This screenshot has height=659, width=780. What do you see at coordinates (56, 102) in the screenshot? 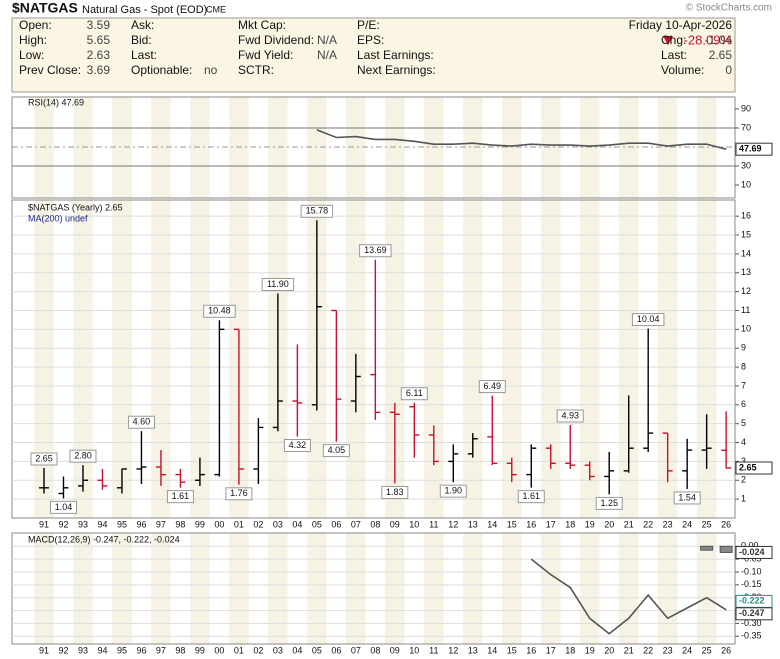
I see `panel-title: RSI(14) 47.69` at bounding box center [56, 102].